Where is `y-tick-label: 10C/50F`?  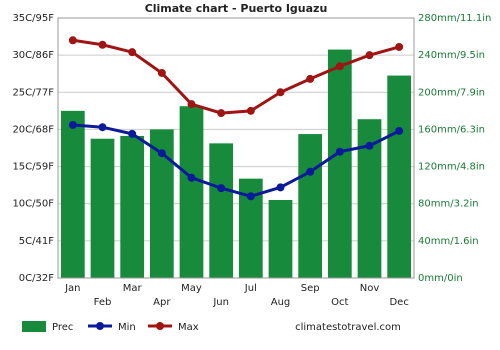 y-tick-label: 10C/50F is located at coordinates (33, 204).